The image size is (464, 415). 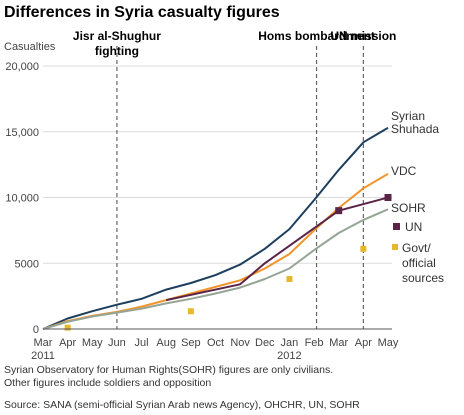 What do you see at coordinates (408, 116) in the screenshot?
I see `series-label-syrian-shuhada: Syrian` at bounding box center [408, 116].